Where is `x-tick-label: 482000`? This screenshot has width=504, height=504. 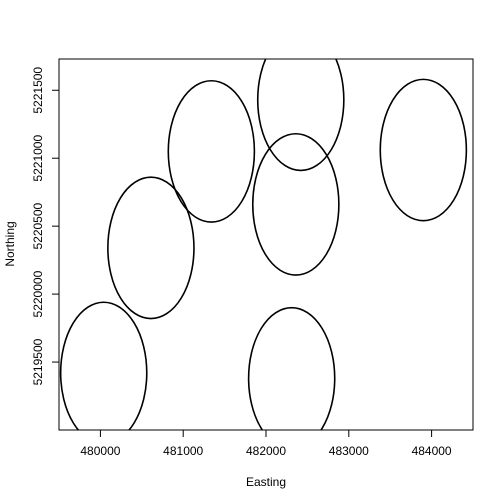 x-tick-label: 482000 is located at coordinates (266, 451).